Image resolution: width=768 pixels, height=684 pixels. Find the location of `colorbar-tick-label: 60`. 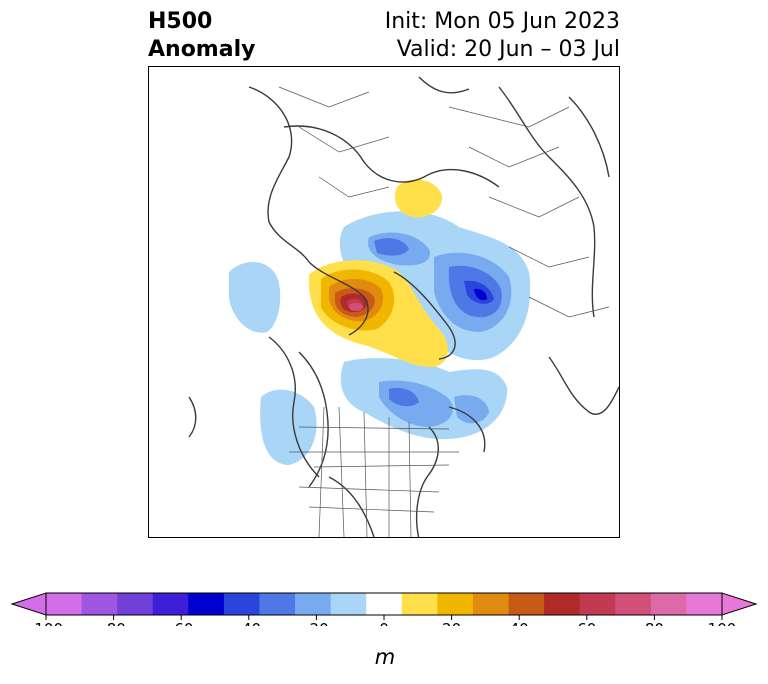

colorbar-tick-label: 60 is located at coordinates (586, 623).